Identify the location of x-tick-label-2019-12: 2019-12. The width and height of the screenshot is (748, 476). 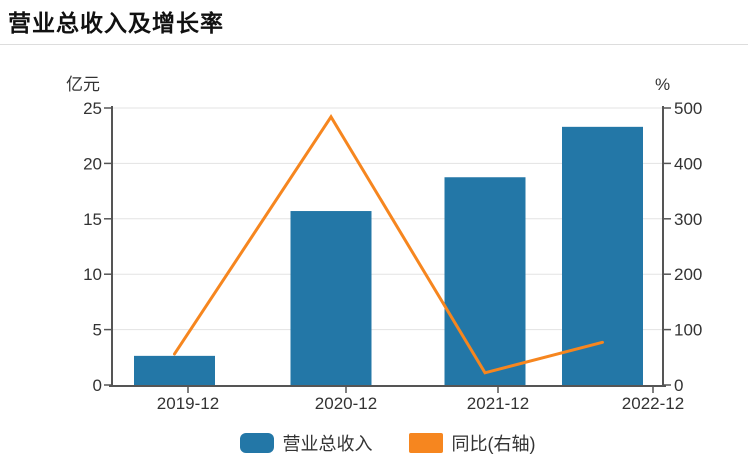
(188, 403).